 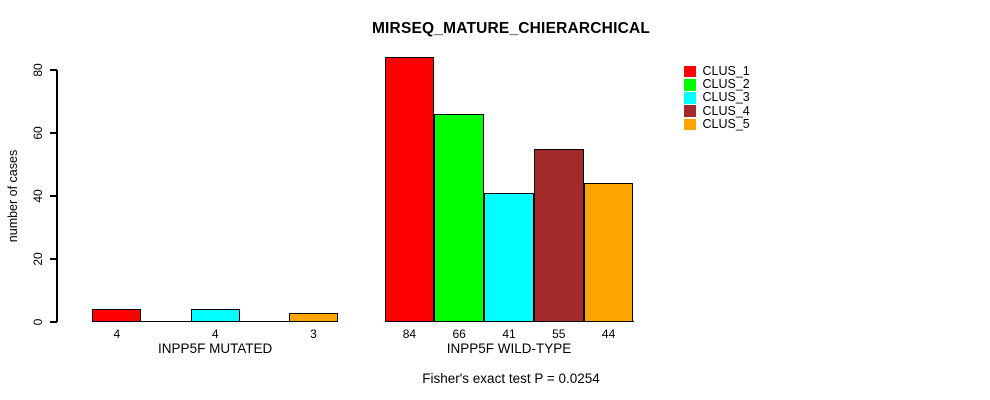 I want to click on group-label: INPP5F MUTATED, so click(x=215, y=348).